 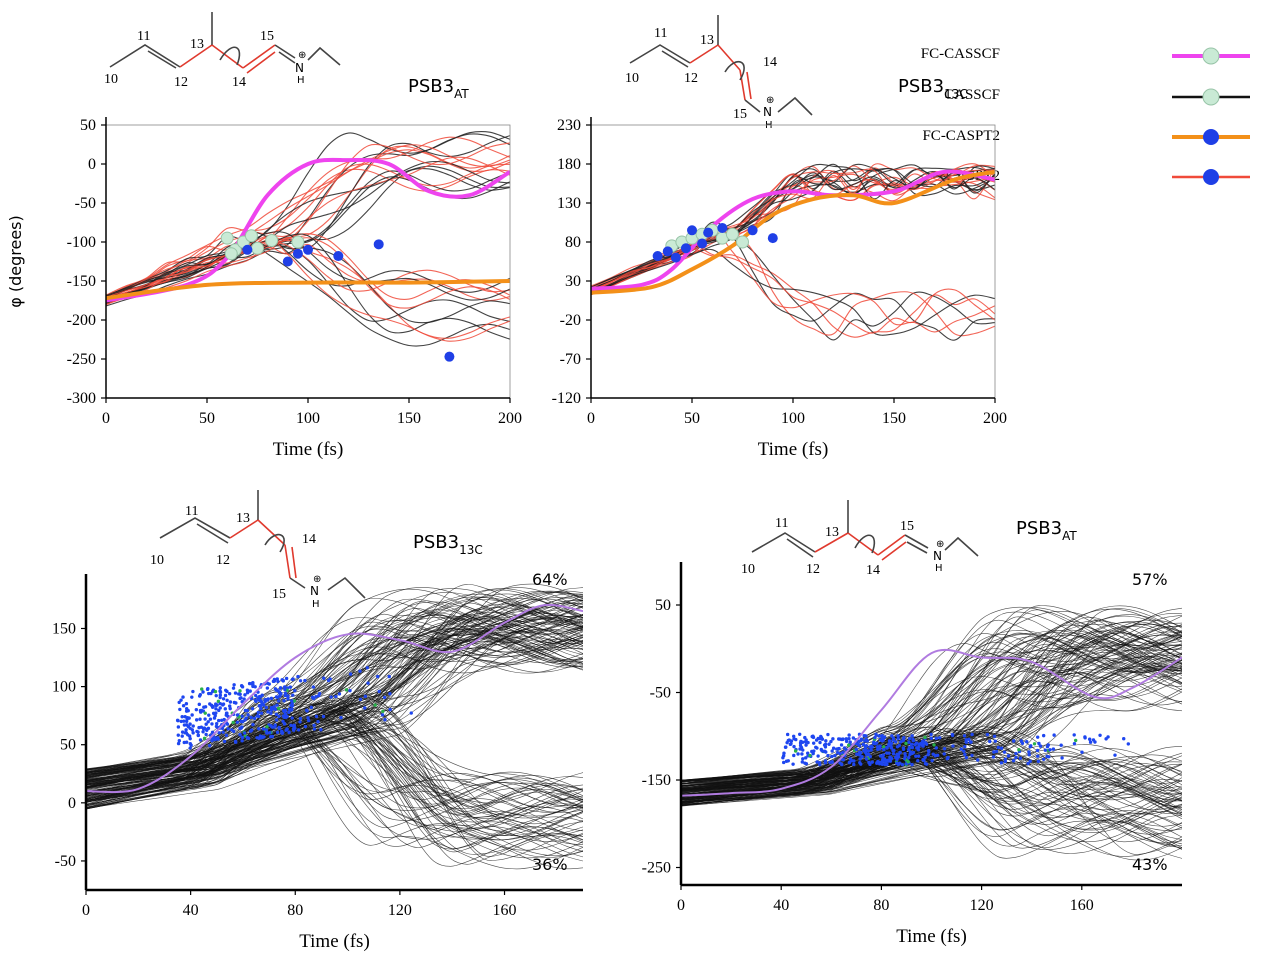 What do you see at coordinates (1211, 97) in the screenshot?
I see `legend-marker` at bounding box center [1211, 97].